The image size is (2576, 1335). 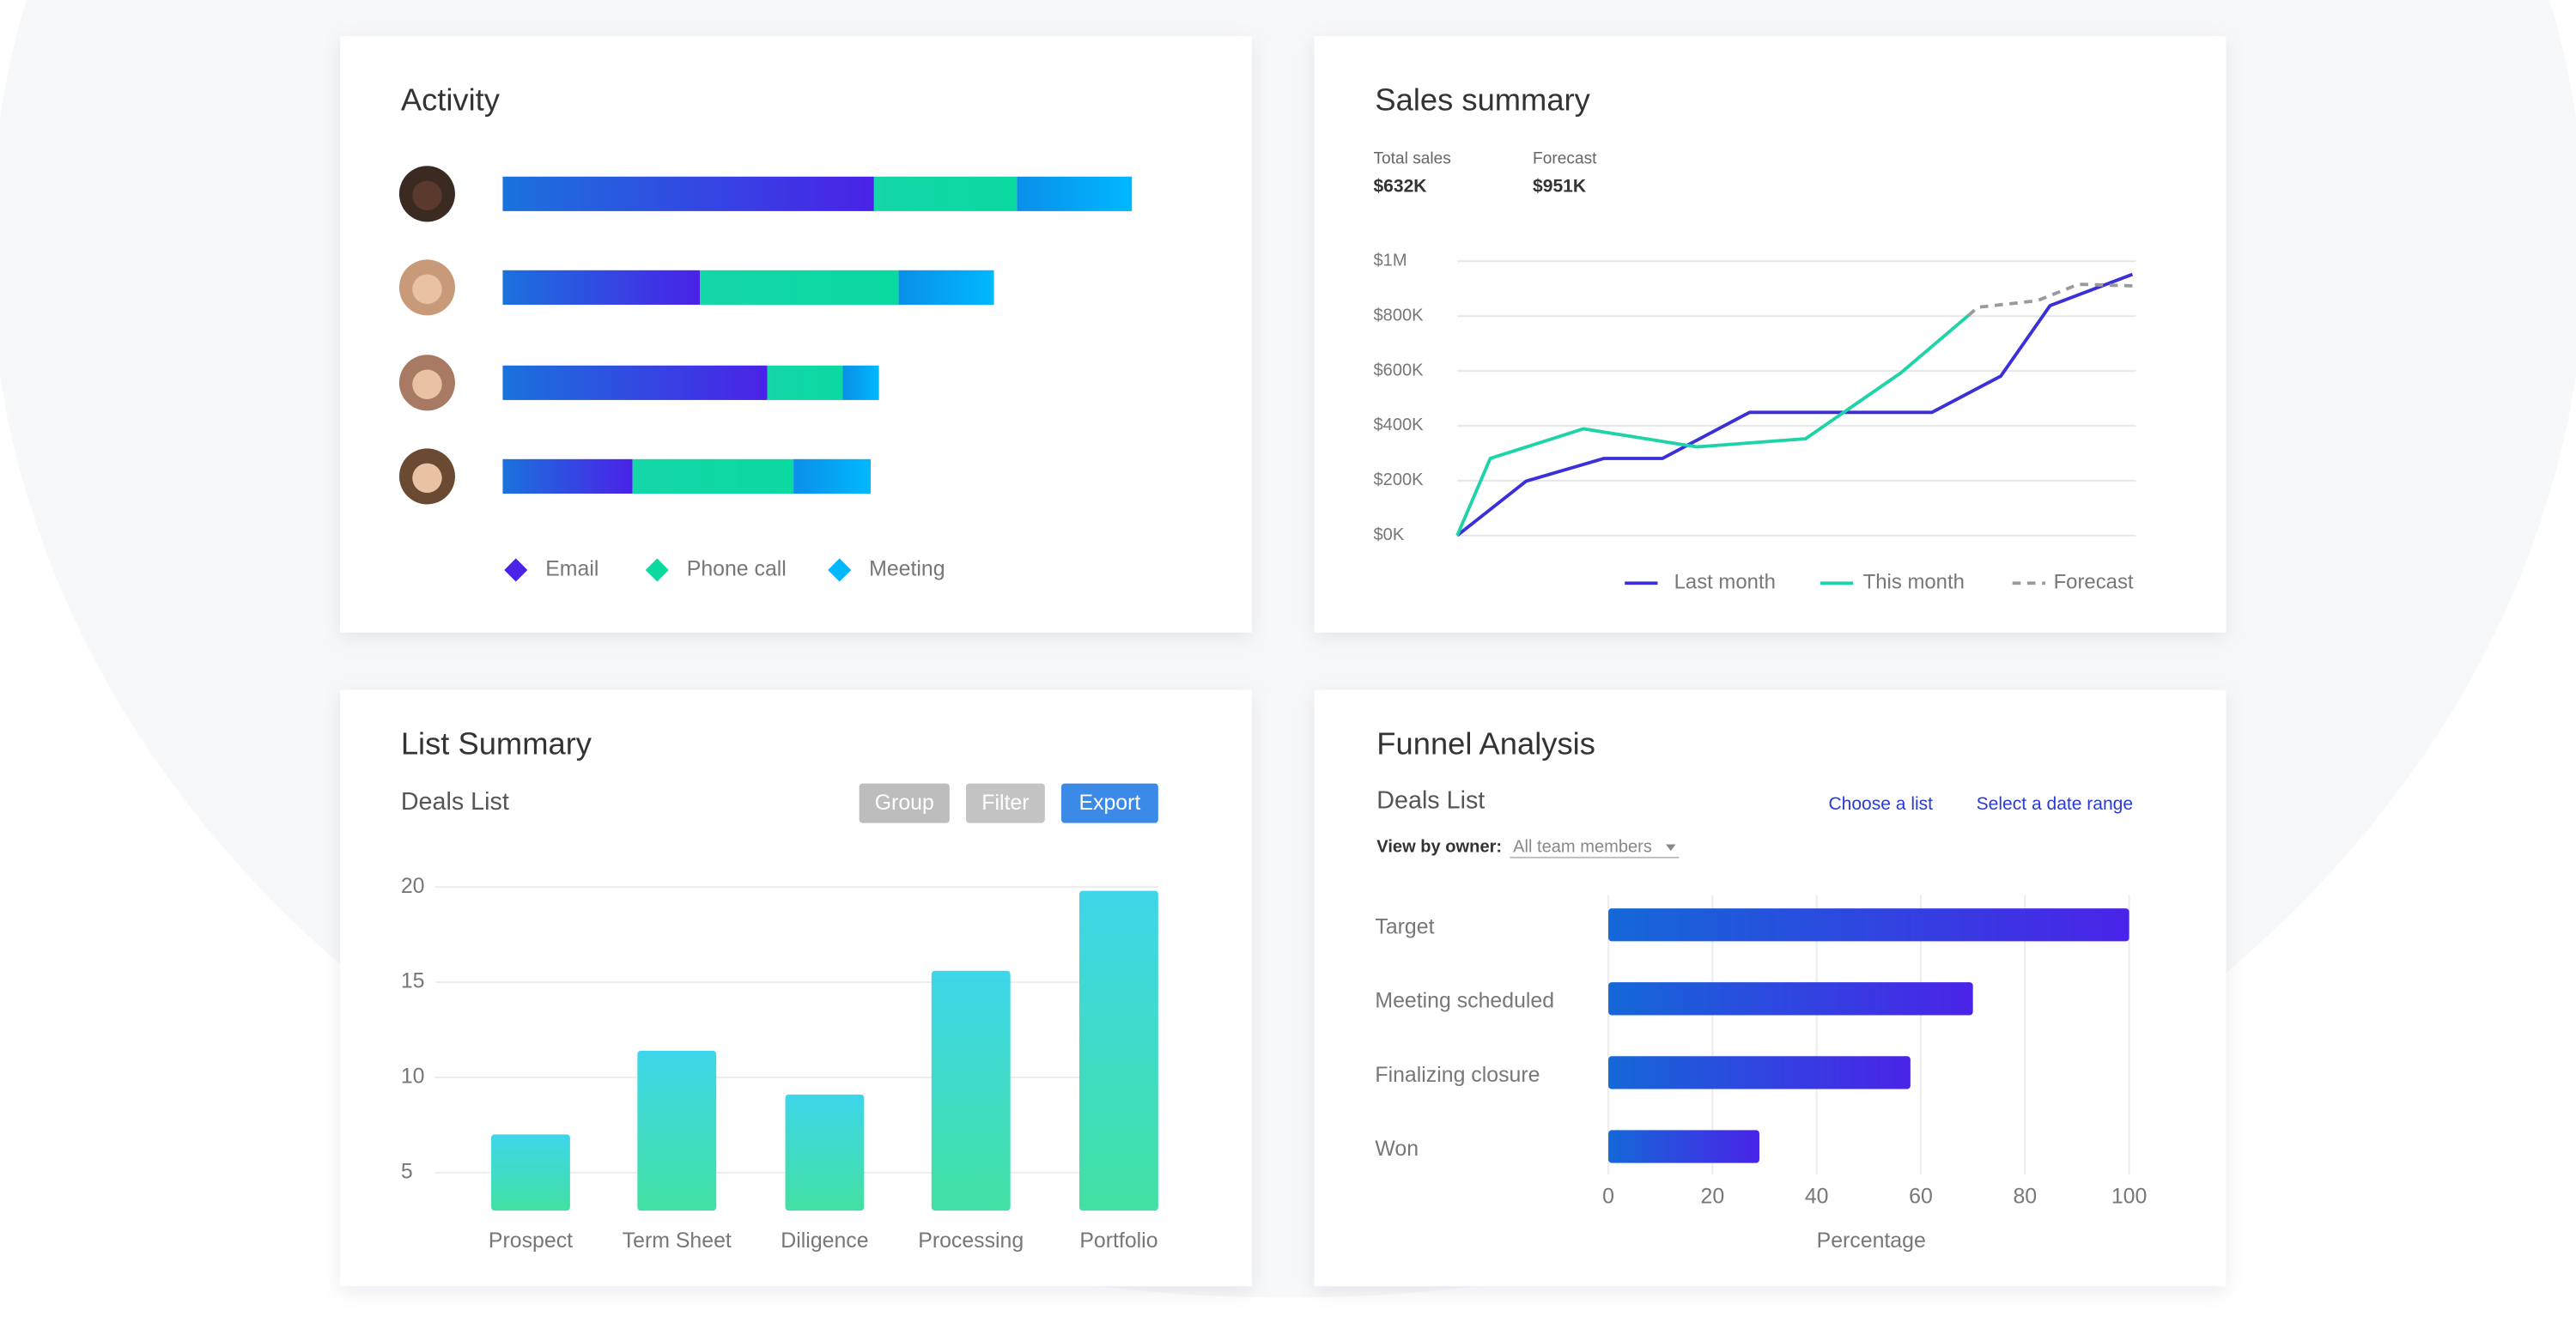 What do you see at coordinates (413, 1076) in the screenshot?
I see `y-tick-label: 10` at bounding box center [413, 1076].